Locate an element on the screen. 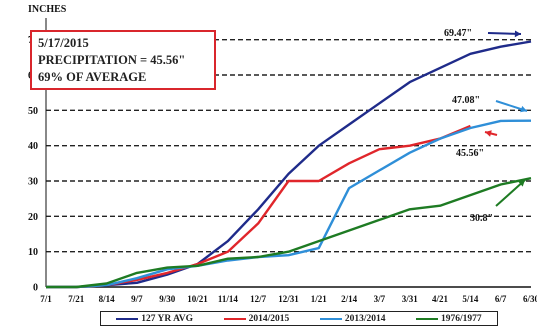  legend-item-1976-1977: 1976/1977 is located at coordinates (449, 319).